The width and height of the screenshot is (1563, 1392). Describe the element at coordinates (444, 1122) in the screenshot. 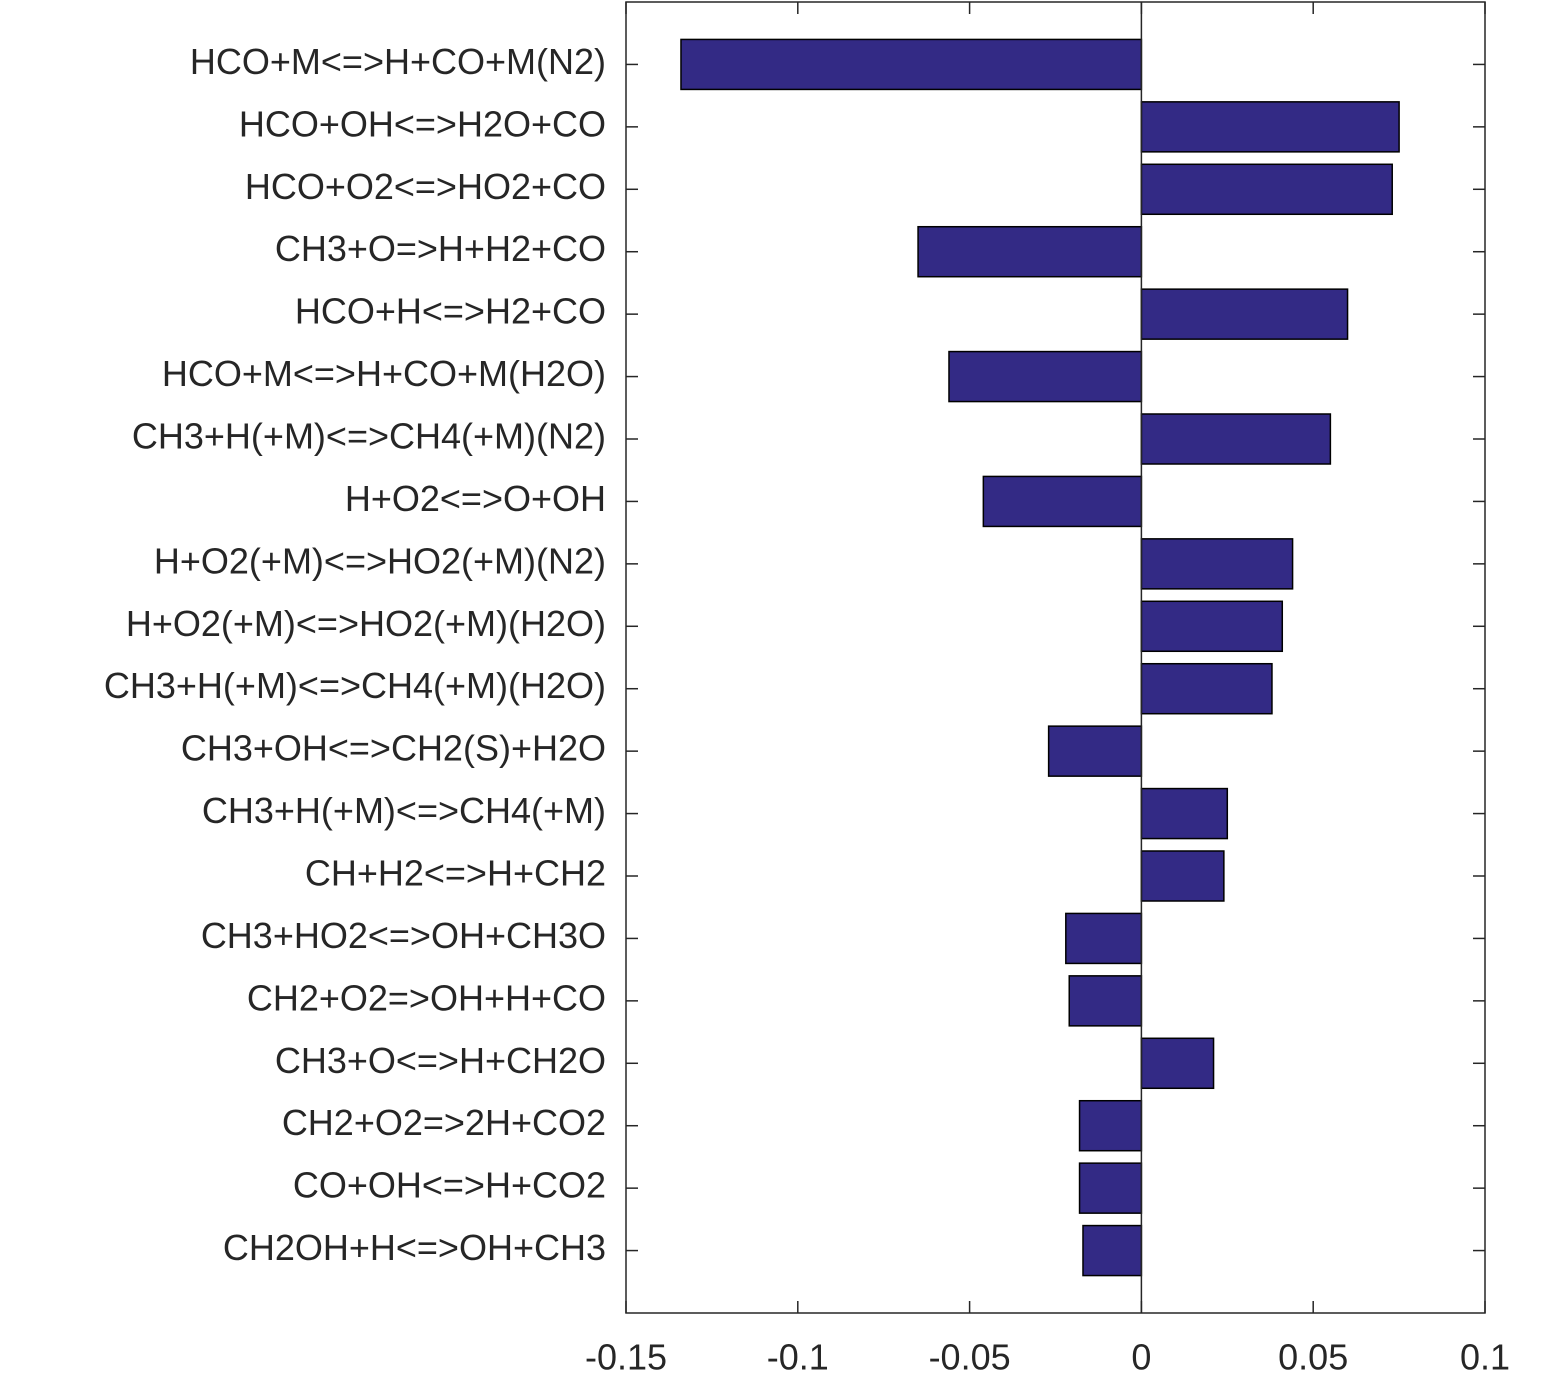

I see `y-tick-label: CH2+O2=>2H+CO2` at that location.